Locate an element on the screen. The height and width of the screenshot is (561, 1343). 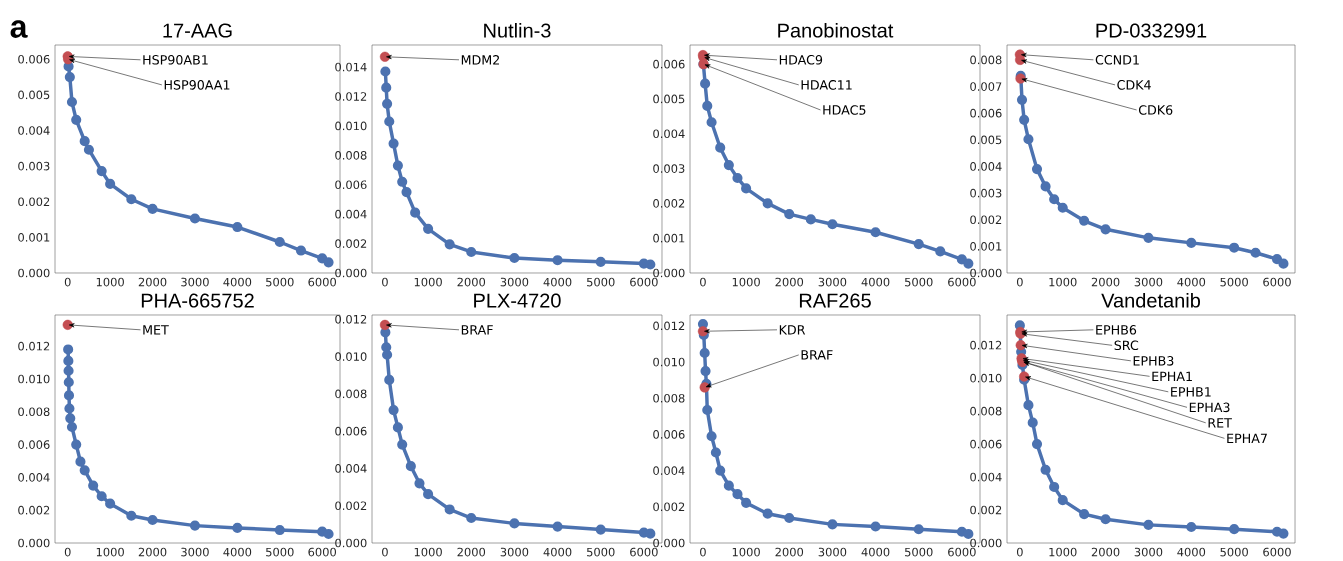
annotation: MDM2 is located at coordinates (480, 60).